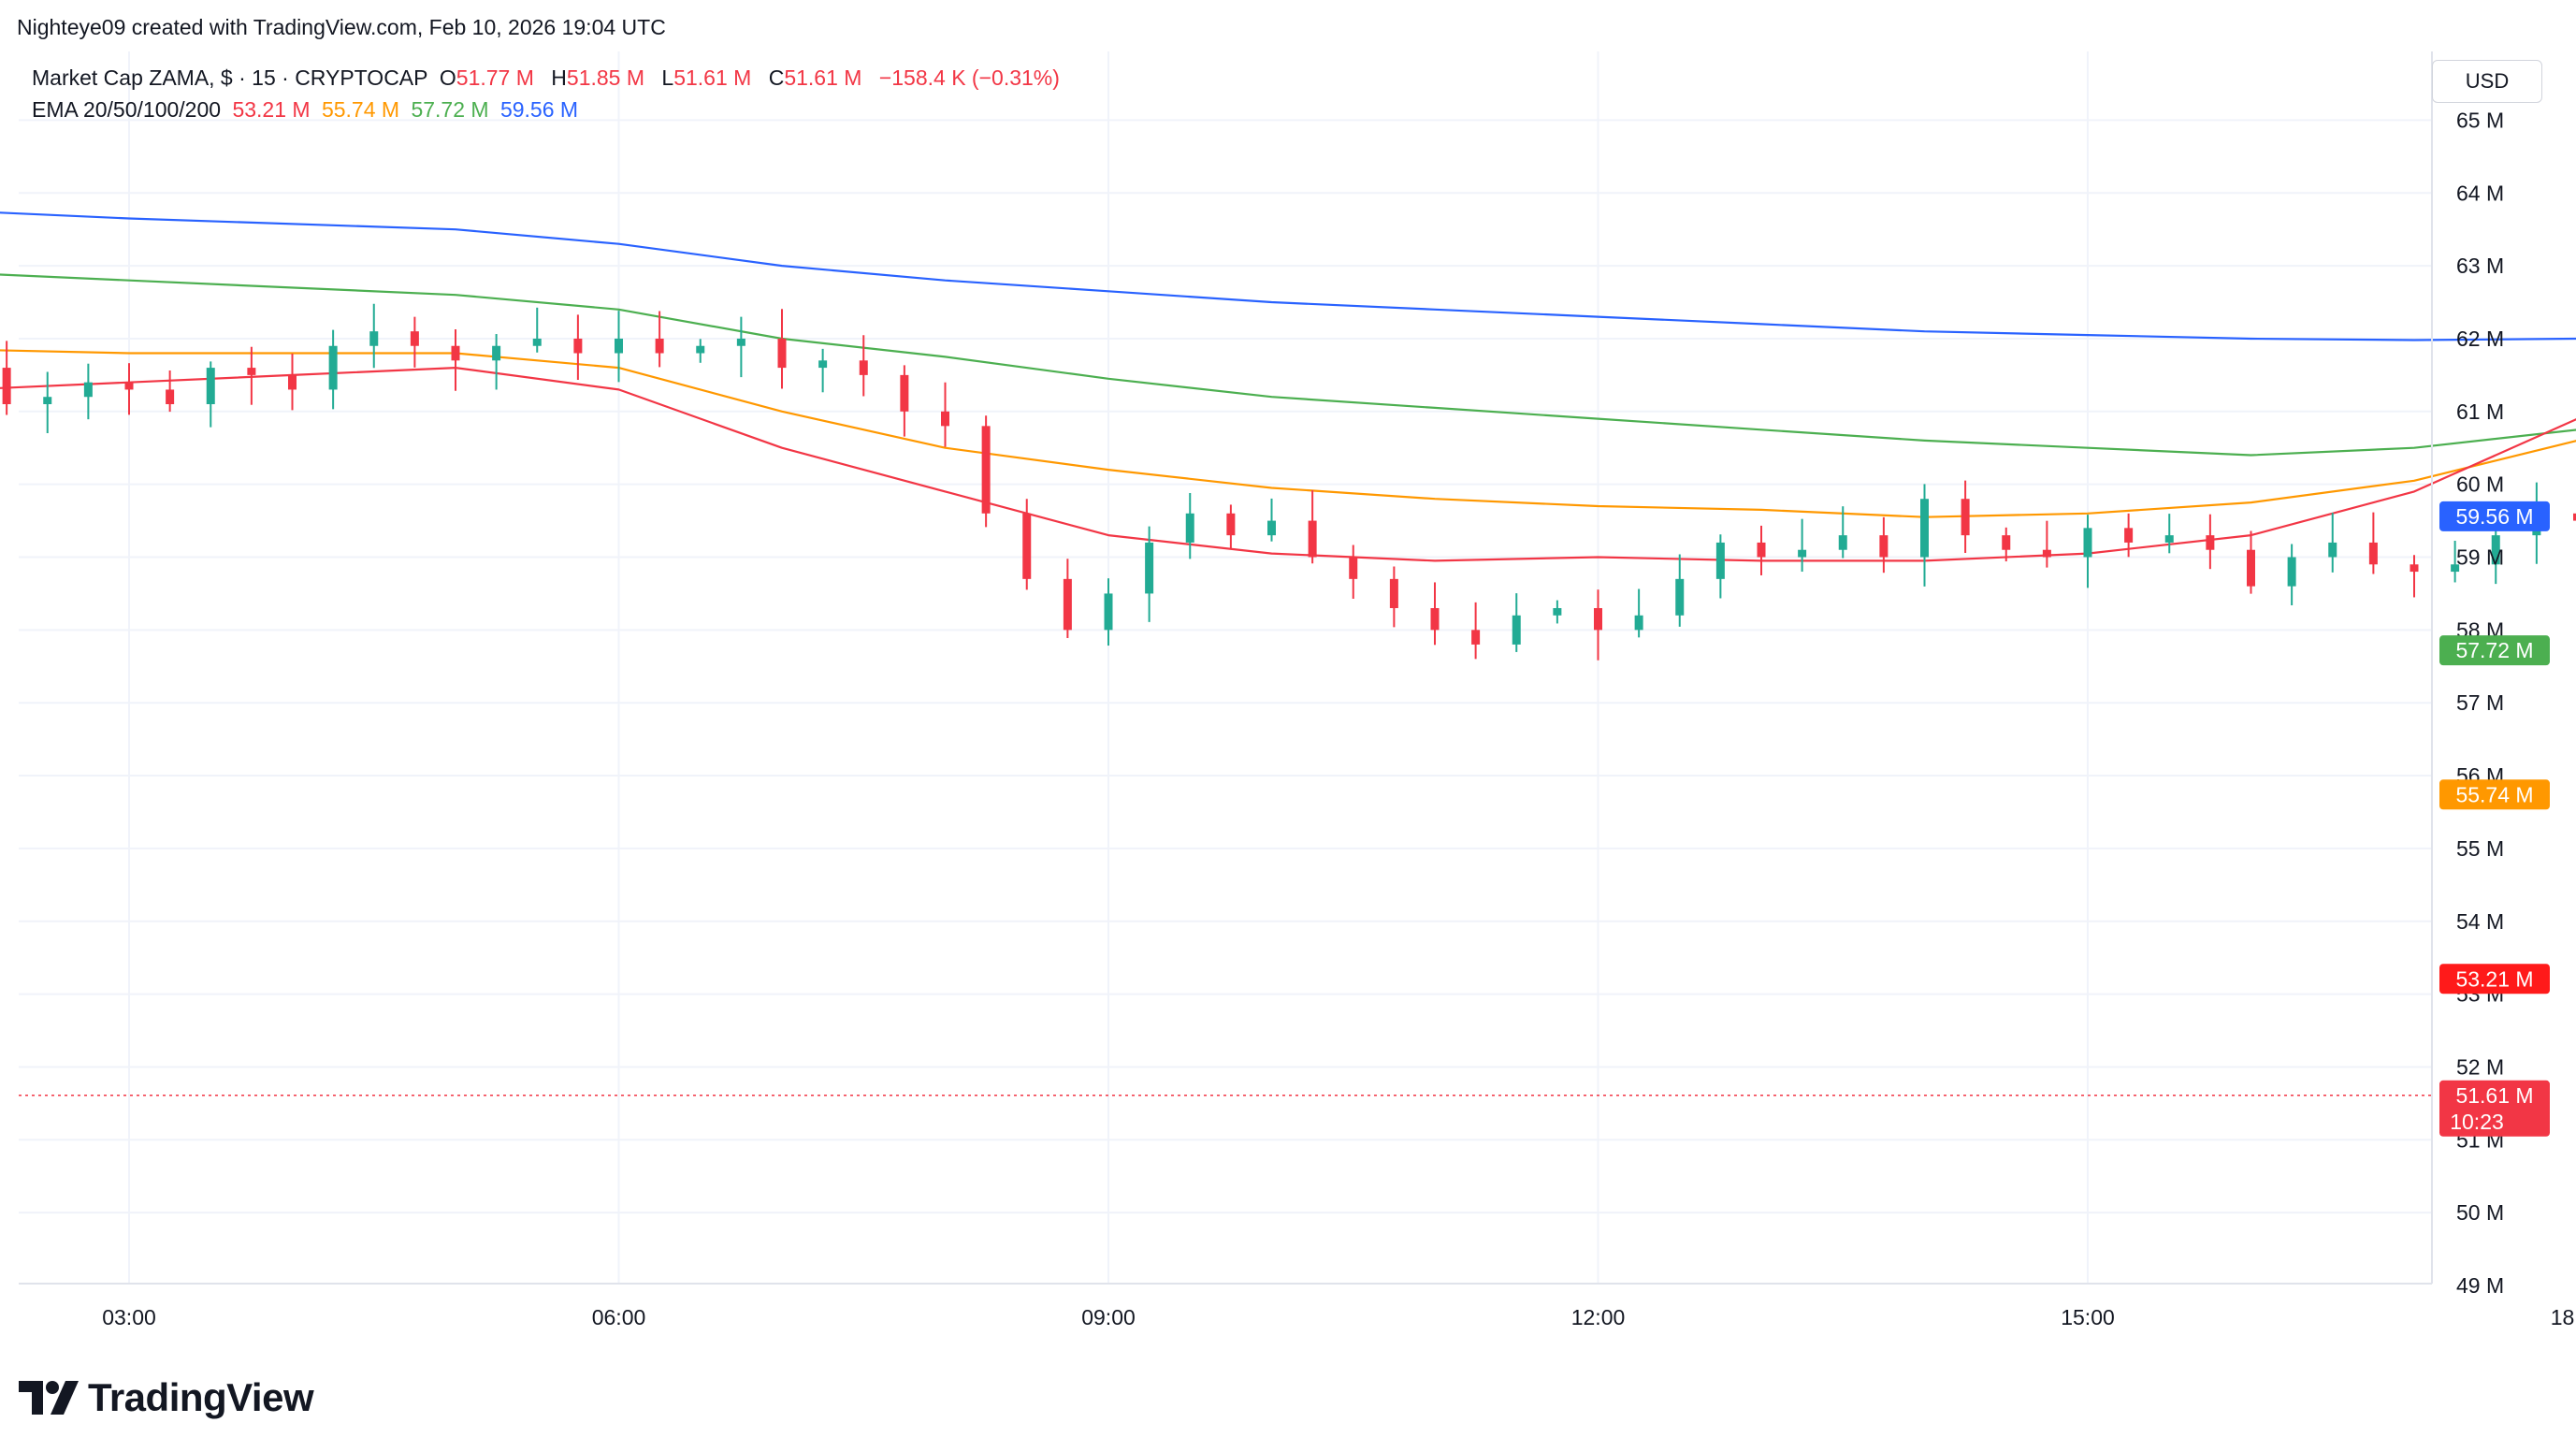  What do you see at coordinates (1225, 1312) in the screenshot?
I see `time-axis` at bounding box center [1225, 1312].